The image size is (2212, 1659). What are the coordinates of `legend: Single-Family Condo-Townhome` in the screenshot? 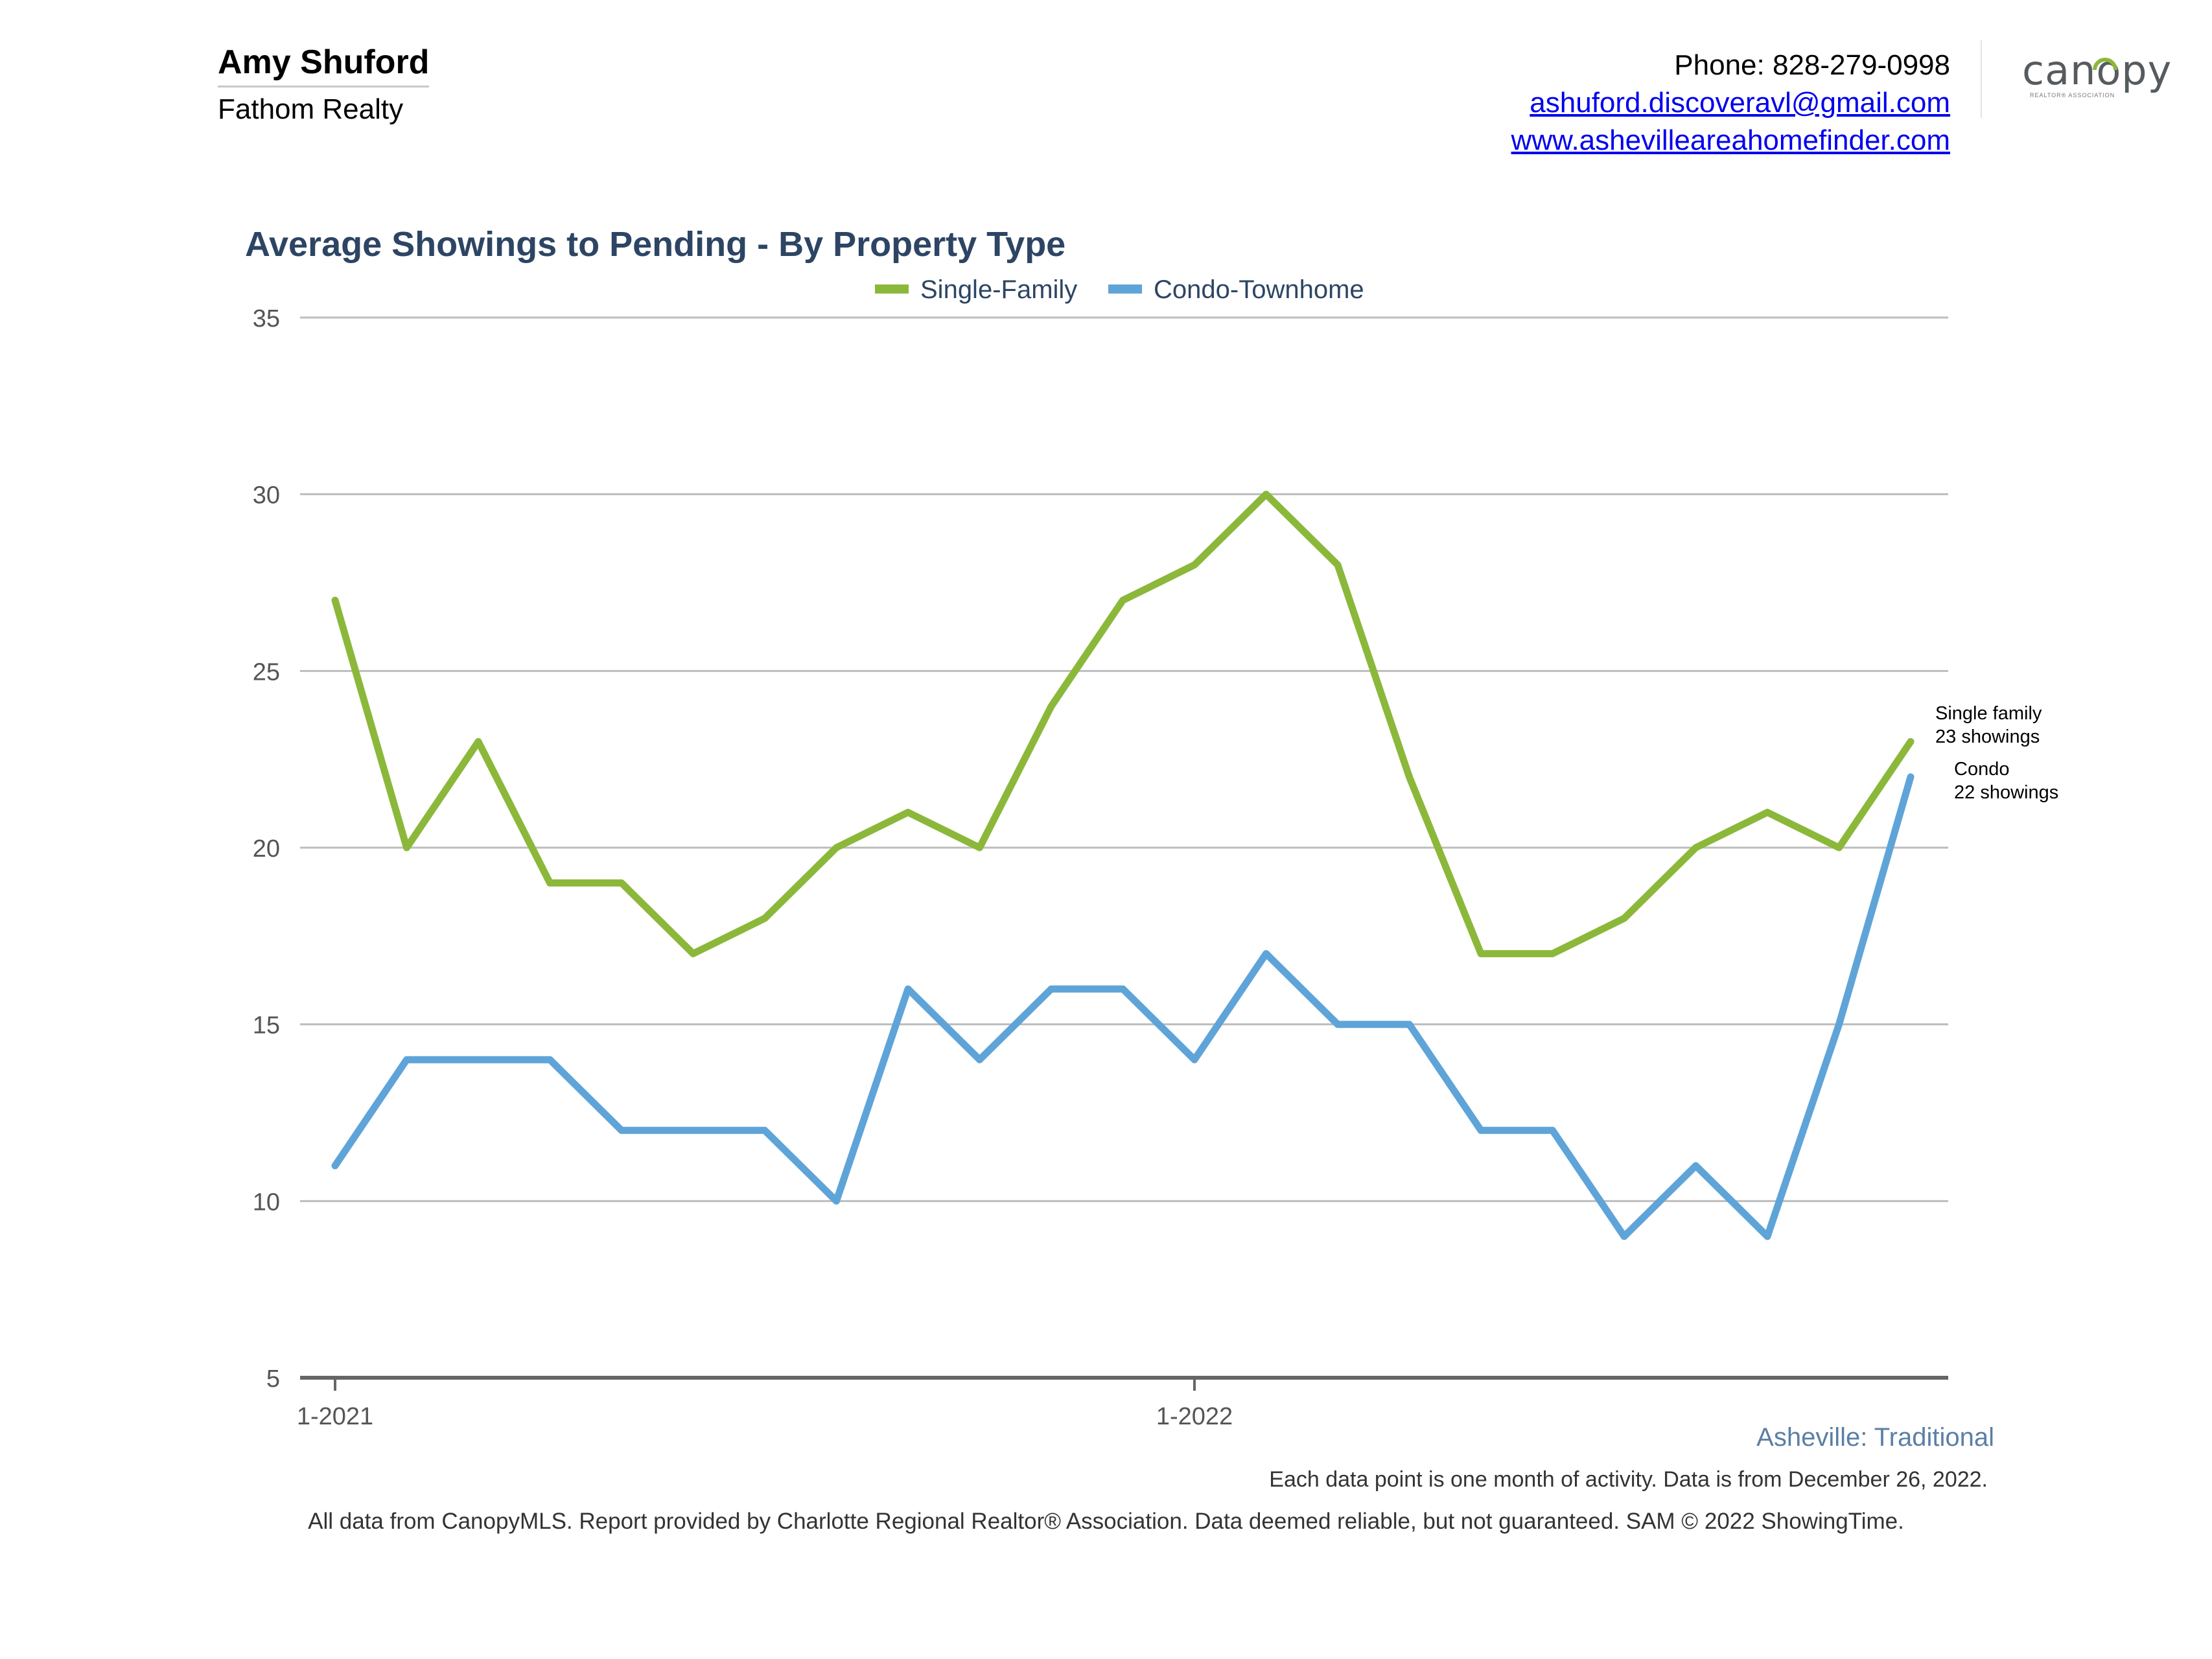 It's located at (1119, 290).